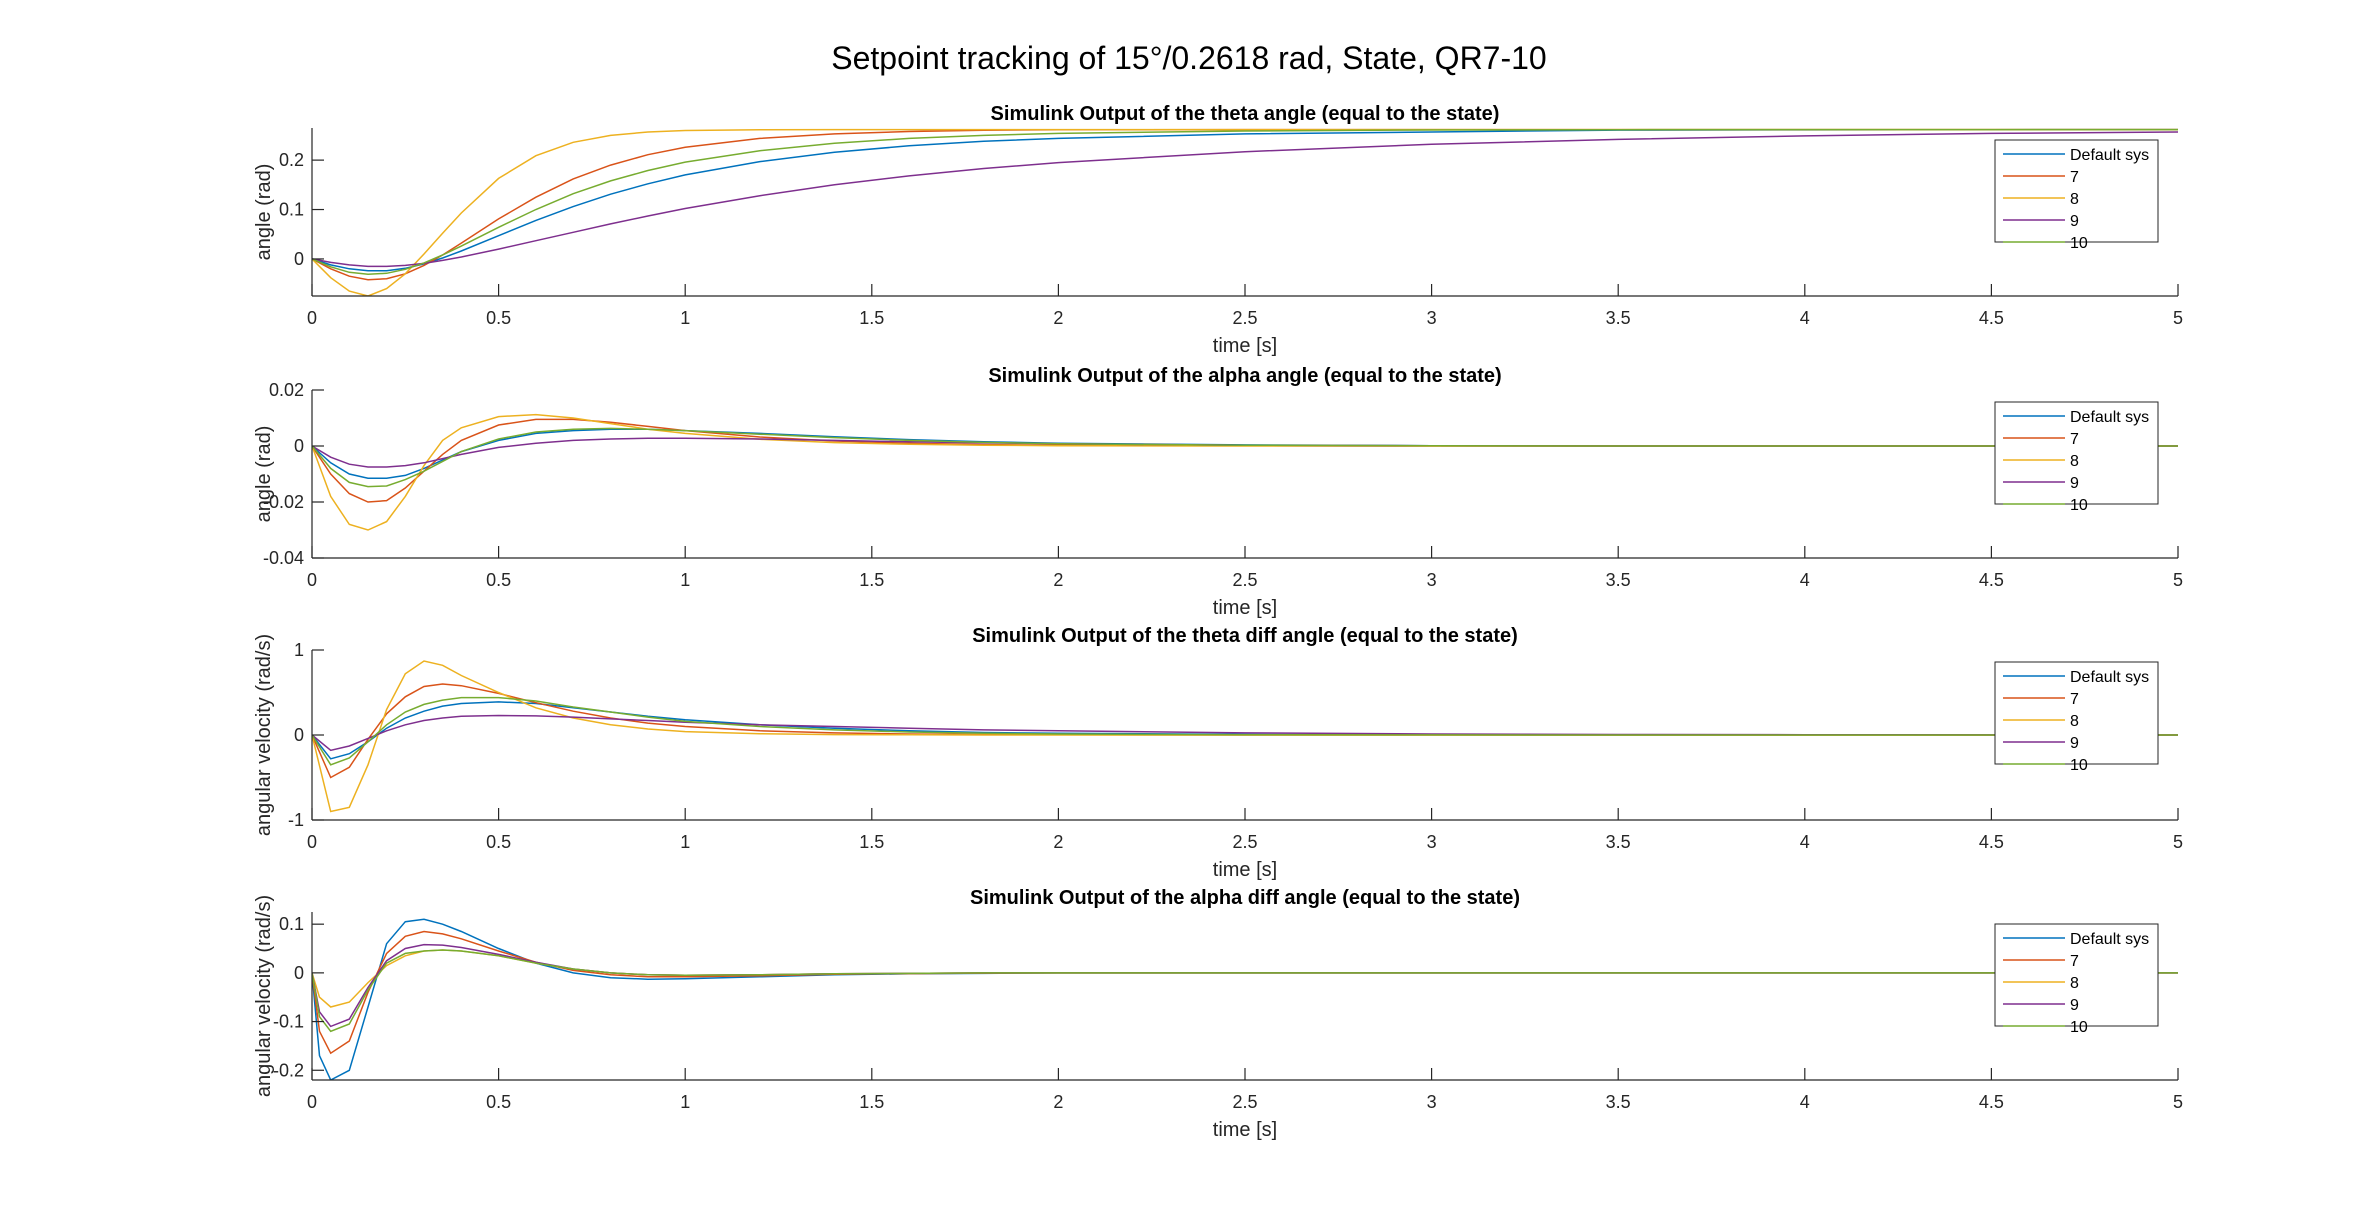 This screenshot has height=1210, width=2378. What do you see at coordinates (286, 390) in the screenshot?
I see `y-tick-label: 0.02` at bounding box center [286, 390].